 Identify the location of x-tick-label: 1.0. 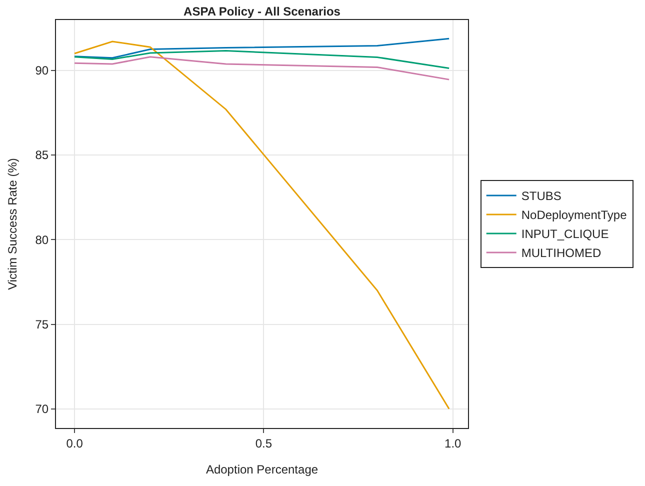
(453, 443).